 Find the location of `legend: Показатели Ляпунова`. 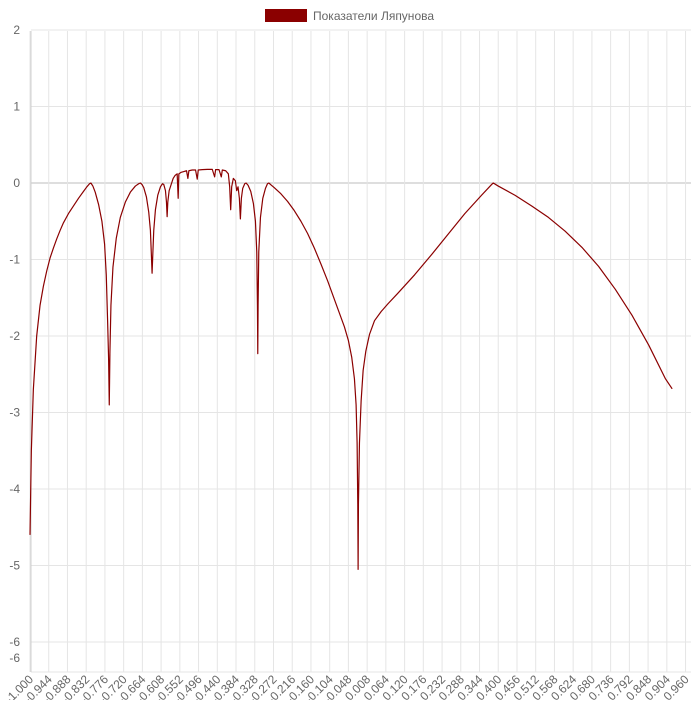

legend: Показатели Ляпунова is located at coordinates (349, 16).